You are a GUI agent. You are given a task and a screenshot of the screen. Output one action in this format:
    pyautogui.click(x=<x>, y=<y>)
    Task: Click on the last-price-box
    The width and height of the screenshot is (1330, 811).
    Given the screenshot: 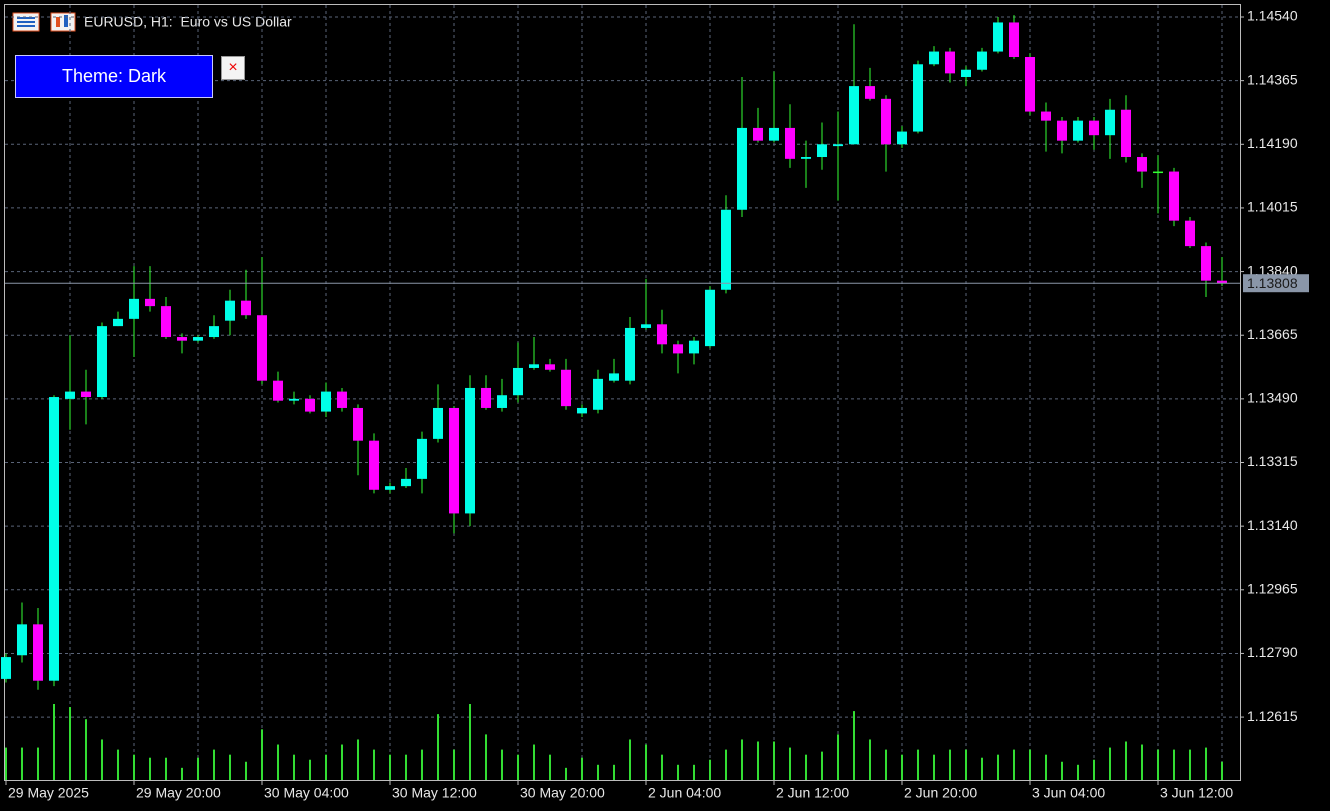 What is the action you would take?
    pyautogui.click(x=1276, y=283)
    